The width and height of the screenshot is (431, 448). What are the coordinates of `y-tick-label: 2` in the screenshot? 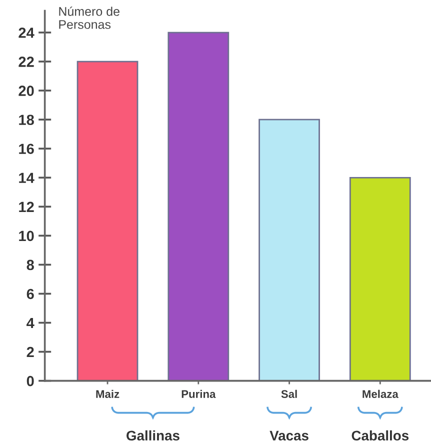 It's located at (30, 352).